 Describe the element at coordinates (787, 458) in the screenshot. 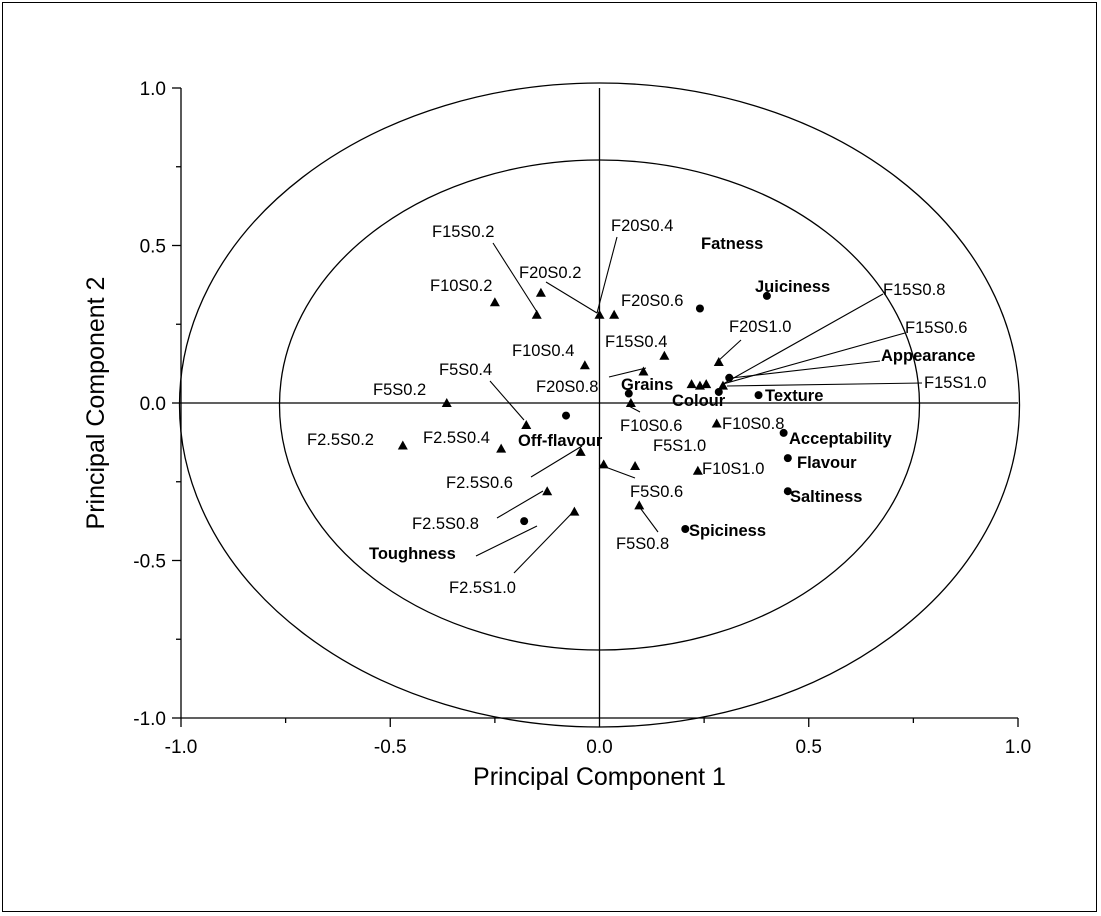

I see `attribute-point-flavour` at that location.